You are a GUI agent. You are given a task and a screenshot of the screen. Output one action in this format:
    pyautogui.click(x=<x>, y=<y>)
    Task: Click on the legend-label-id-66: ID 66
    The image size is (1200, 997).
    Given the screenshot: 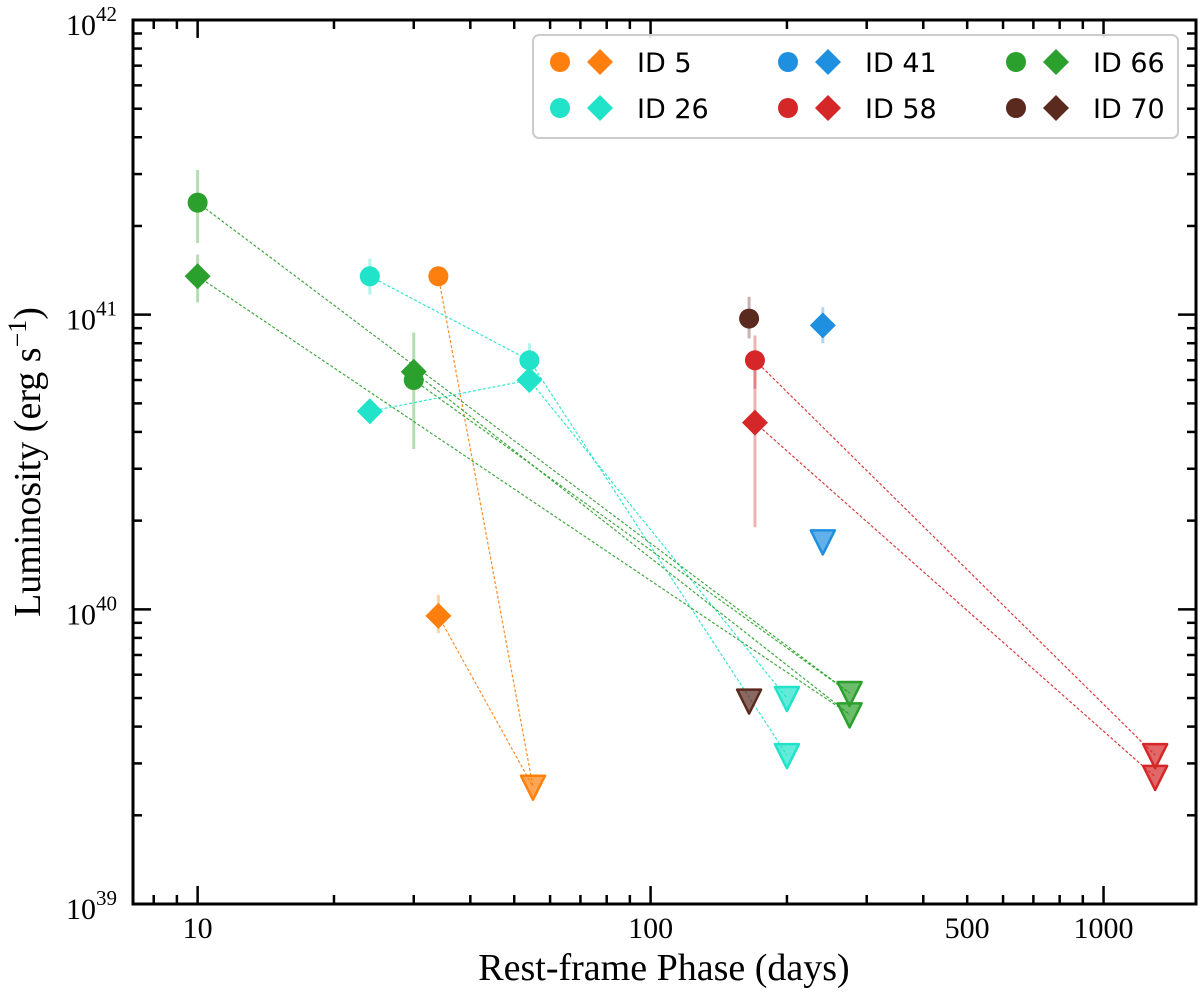 What is the action you would take?
    pyautogui.click(x=1129, y=63)
    